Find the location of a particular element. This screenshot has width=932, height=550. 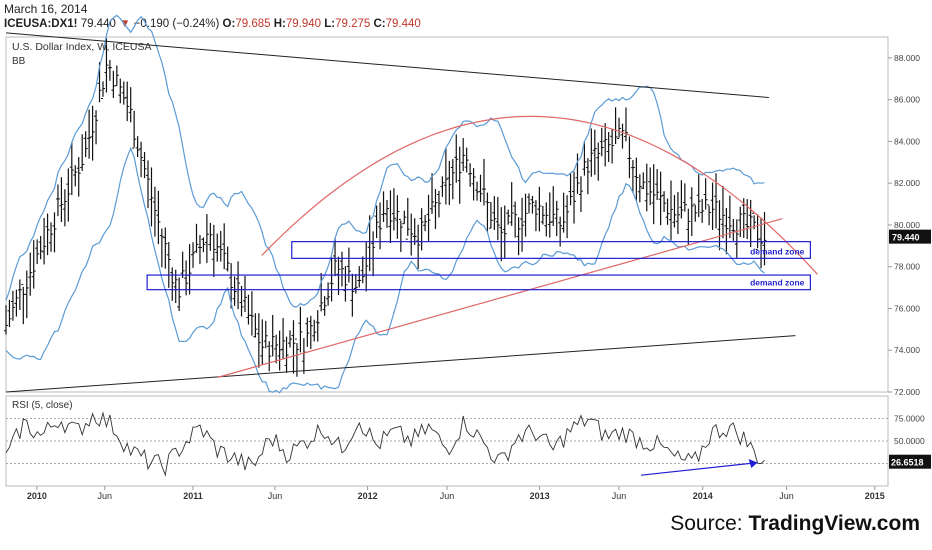

y-tick-label: 86.000 is located at coordinates (907, 100).